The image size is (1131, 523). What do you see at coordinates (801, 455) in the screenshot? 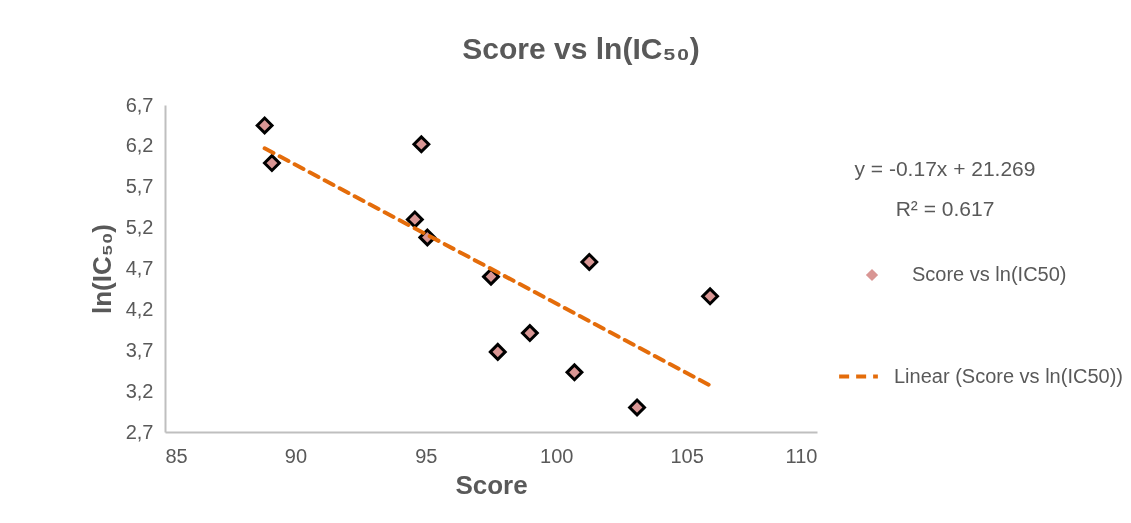
I see `x-tick-label: 110` at bounding box center [801, 455].